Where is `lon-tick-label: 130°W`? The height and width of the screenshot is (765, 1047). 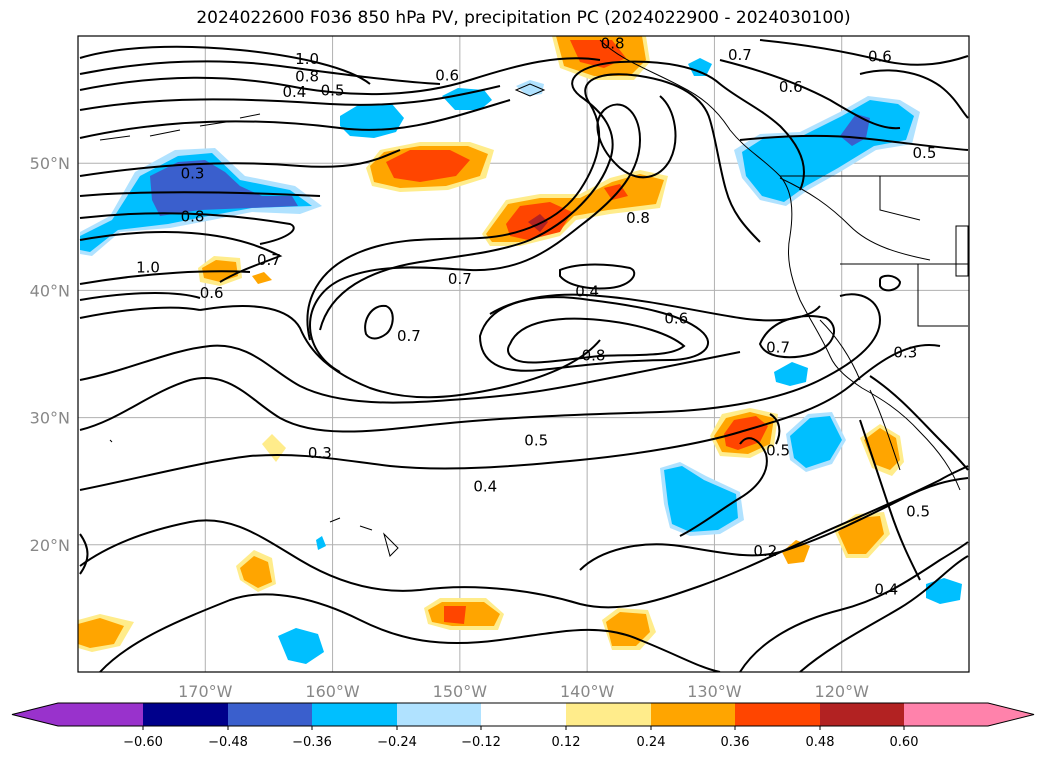 lon-tick-label: 130°W is located at coordinates (714, 691).